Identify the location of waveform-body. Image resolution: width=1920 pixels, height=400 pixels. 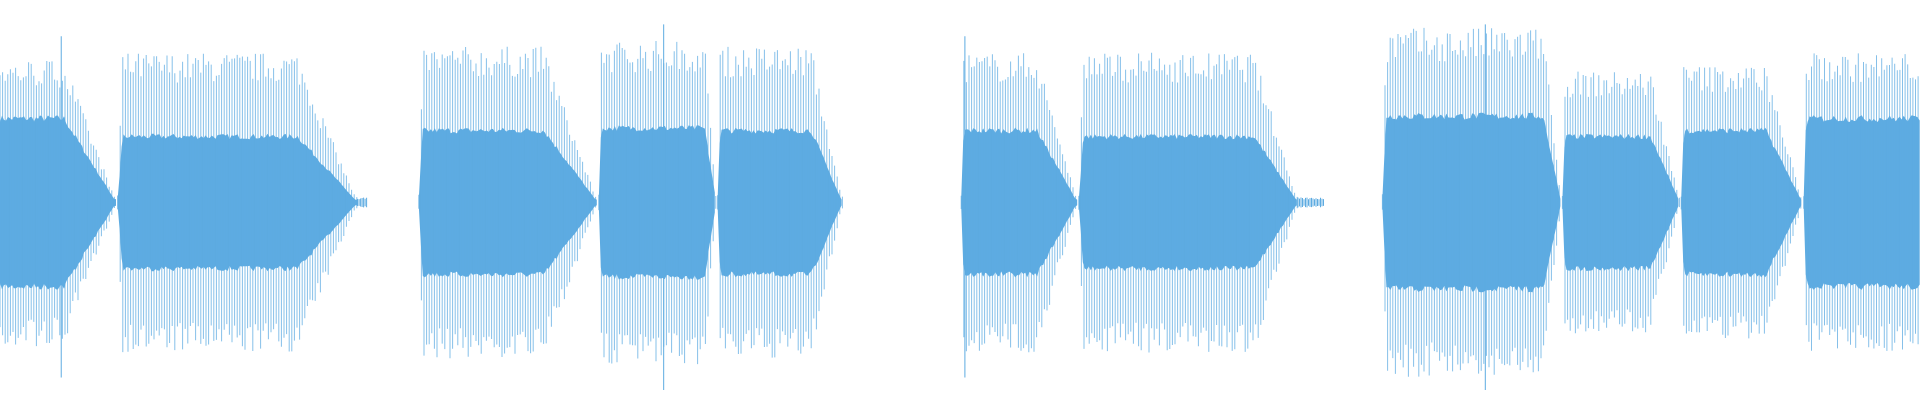
(1471, 202).